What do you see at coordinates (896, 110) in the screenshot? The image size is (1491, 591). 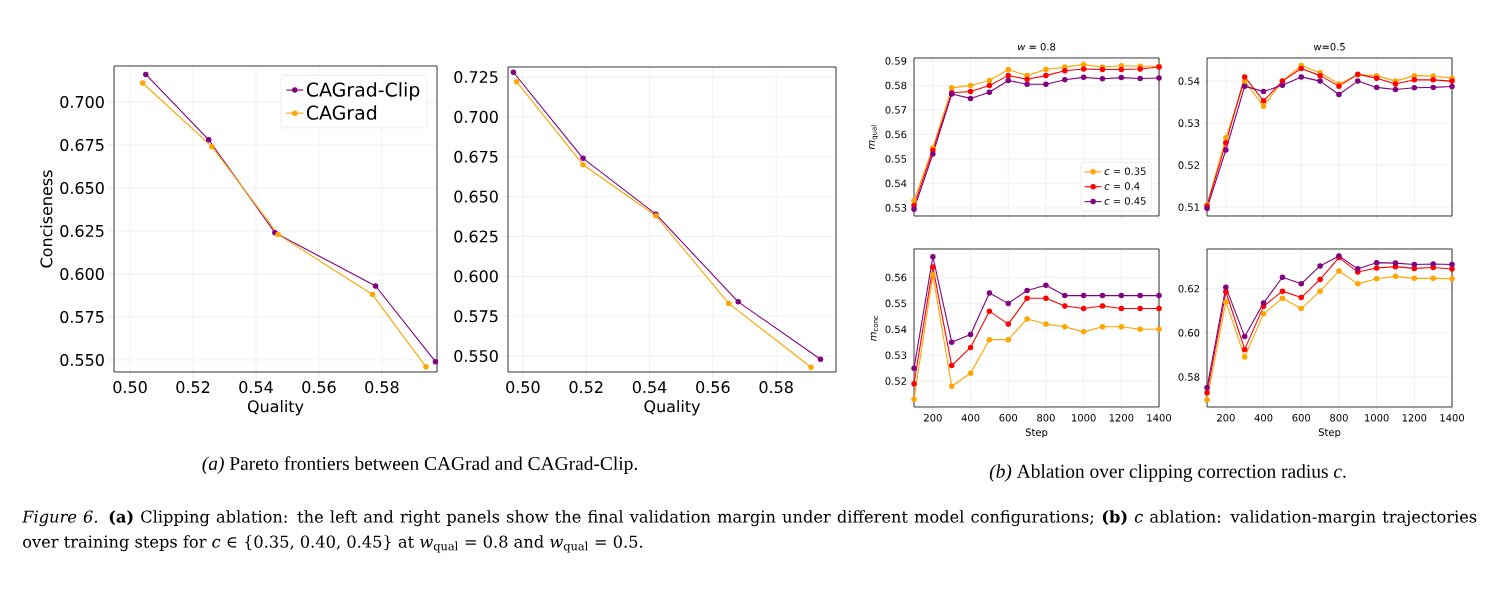 I see `y-tick-label: 0.57` at bounding box center [896, 110].